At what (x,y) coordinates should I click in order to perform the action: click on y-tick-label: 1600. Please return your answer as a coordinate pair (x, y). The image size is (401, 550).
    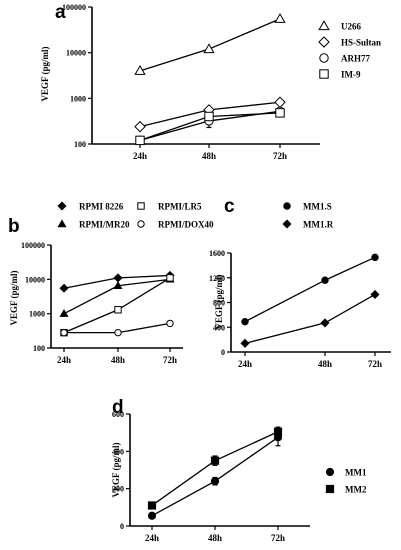
    Looking at the image, I should click on (217, 253).